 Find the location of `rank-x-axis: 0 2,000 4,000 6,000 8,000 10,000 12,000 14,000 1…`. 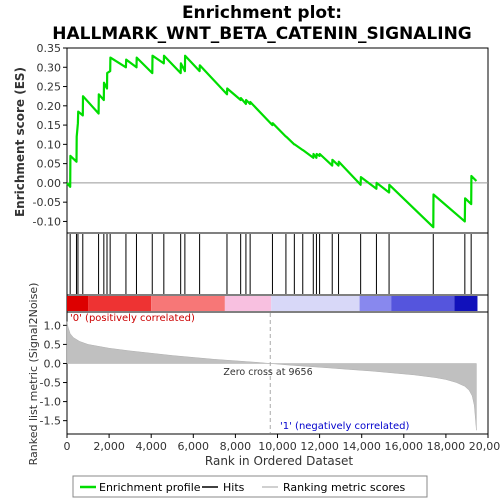

rank-x-axis: 0 2,000 4,000 6,000 8,000 10,000 12,000 14,000 1… is located at coordinates (282, 443).